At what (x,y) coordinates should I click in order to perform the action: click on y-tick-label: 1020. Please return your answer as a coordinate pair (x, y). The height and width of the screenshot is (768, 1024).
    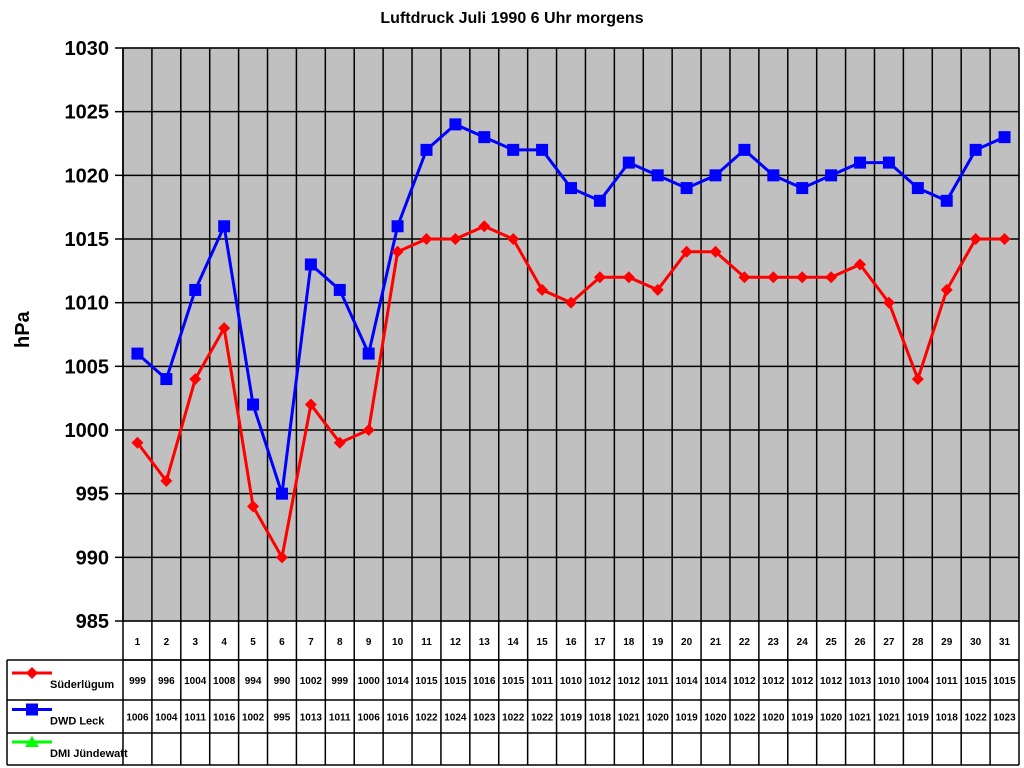
    Looking at the image, I should click on (87, 176).